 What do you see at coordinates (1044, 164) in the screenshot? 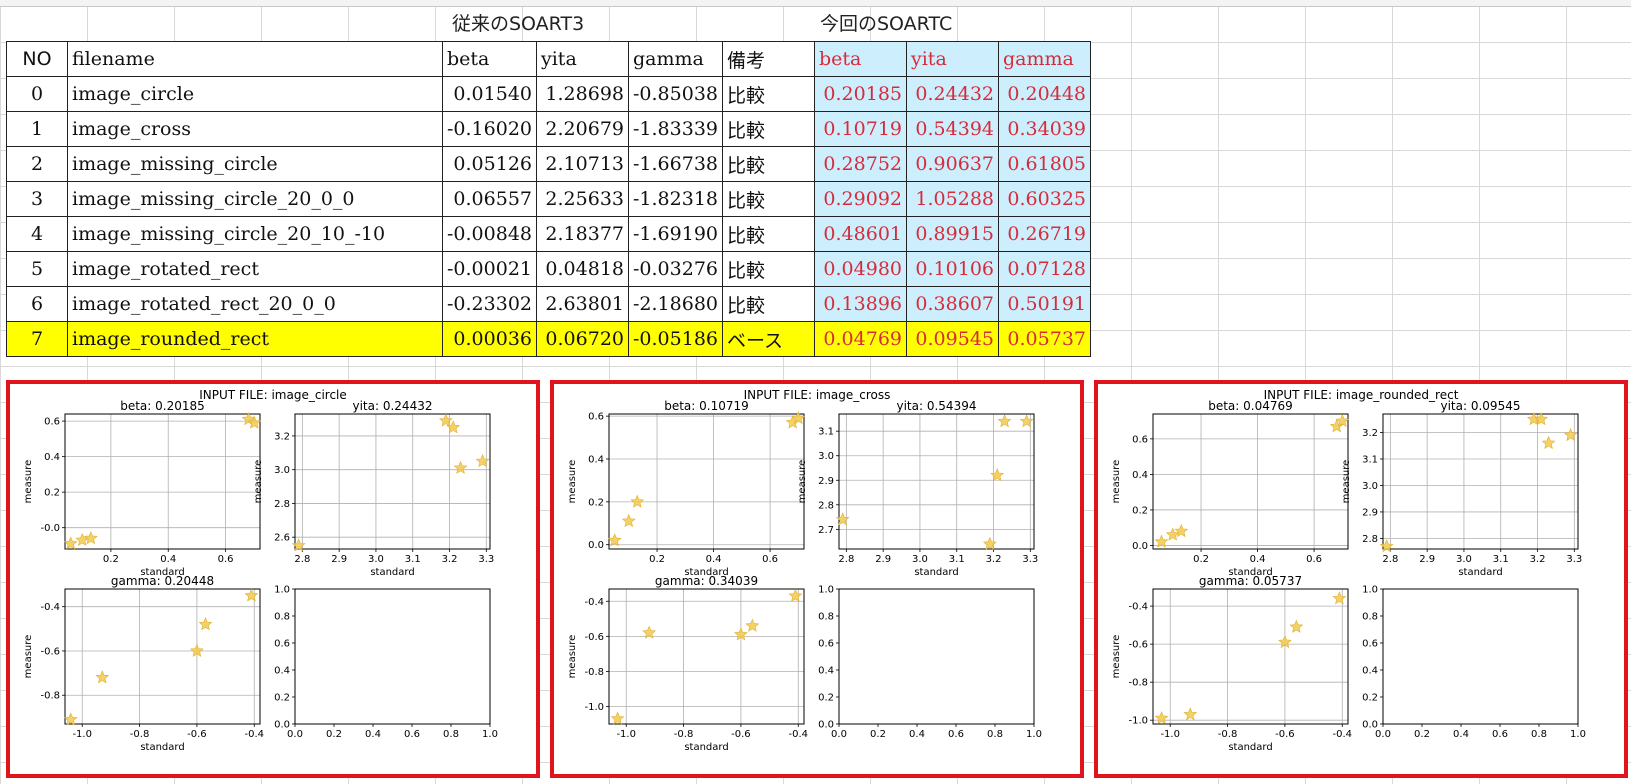
I see `cell-gamma-new: 0.61805` at bounding box center [1044, 164].